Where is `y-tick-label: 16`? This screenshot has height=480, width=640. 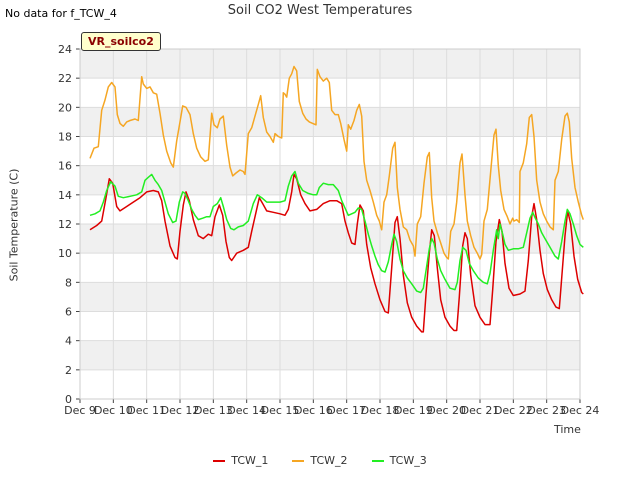
y-tick-label: 16 is located at coordinates (65, 166).